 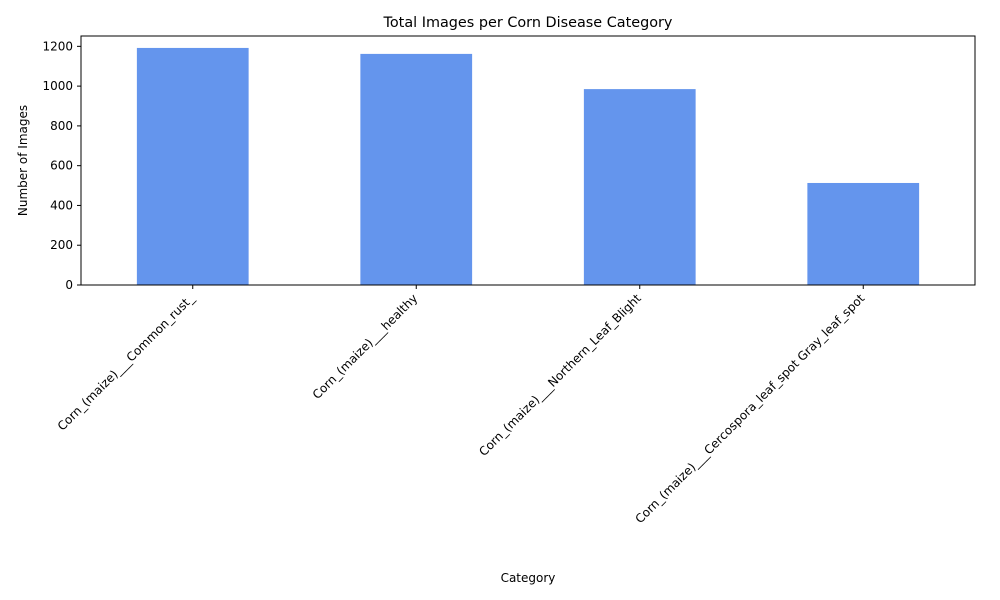 What do you see at coordinates (560, 375) in the screenshot?
I see `x-tick-label-2: Corn_(maize)___Northern_Leaf_Blight` at bounding box center [560, 375].